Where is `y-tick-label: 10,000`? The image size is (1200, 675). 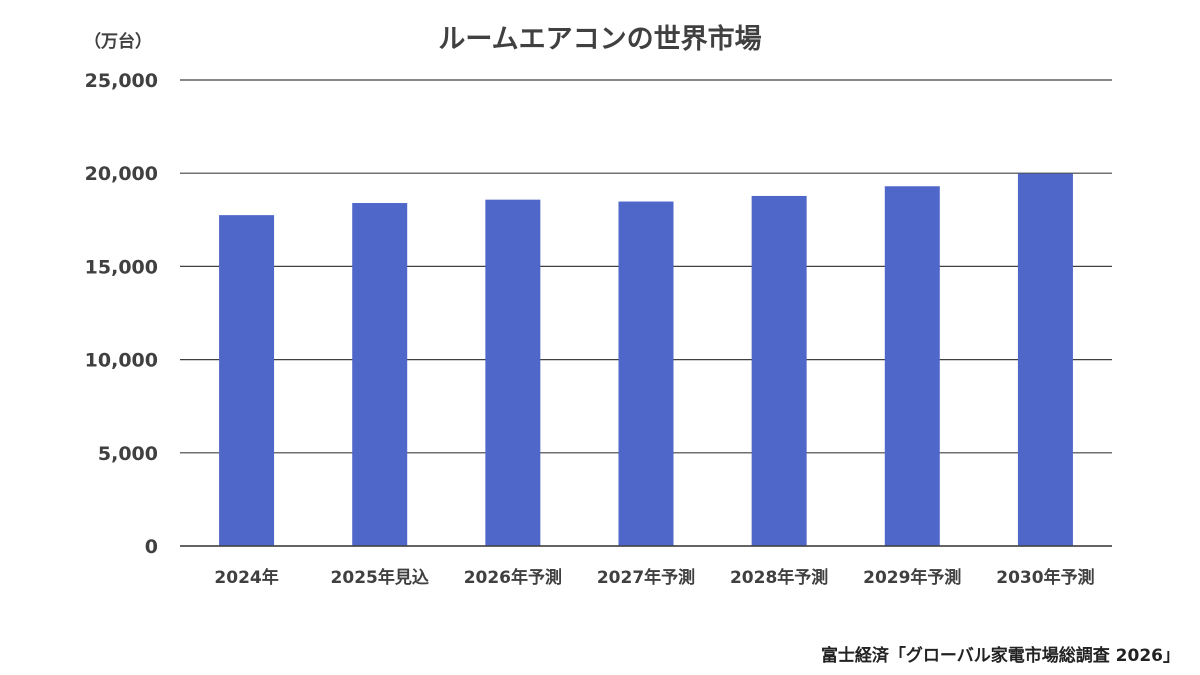 y-tick-label: 10,000 is located at coordinates (121, 361).